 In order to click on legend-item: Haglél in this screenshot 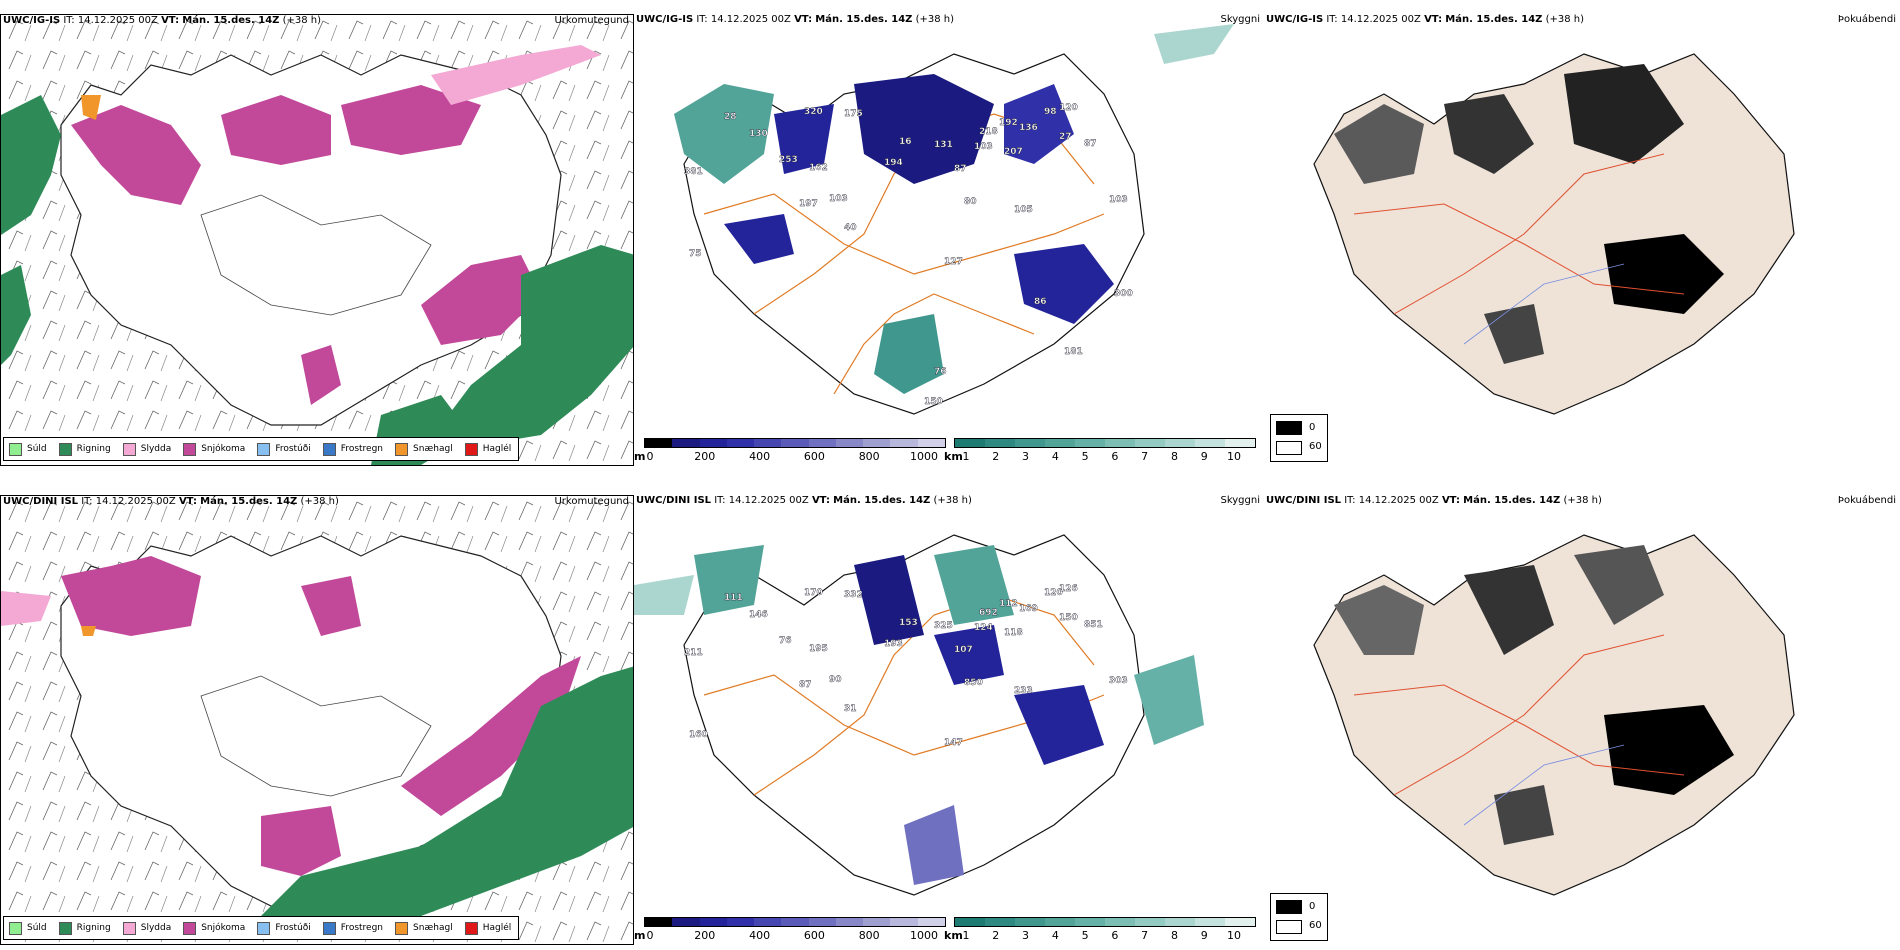, I will do `click(488, 449)`.